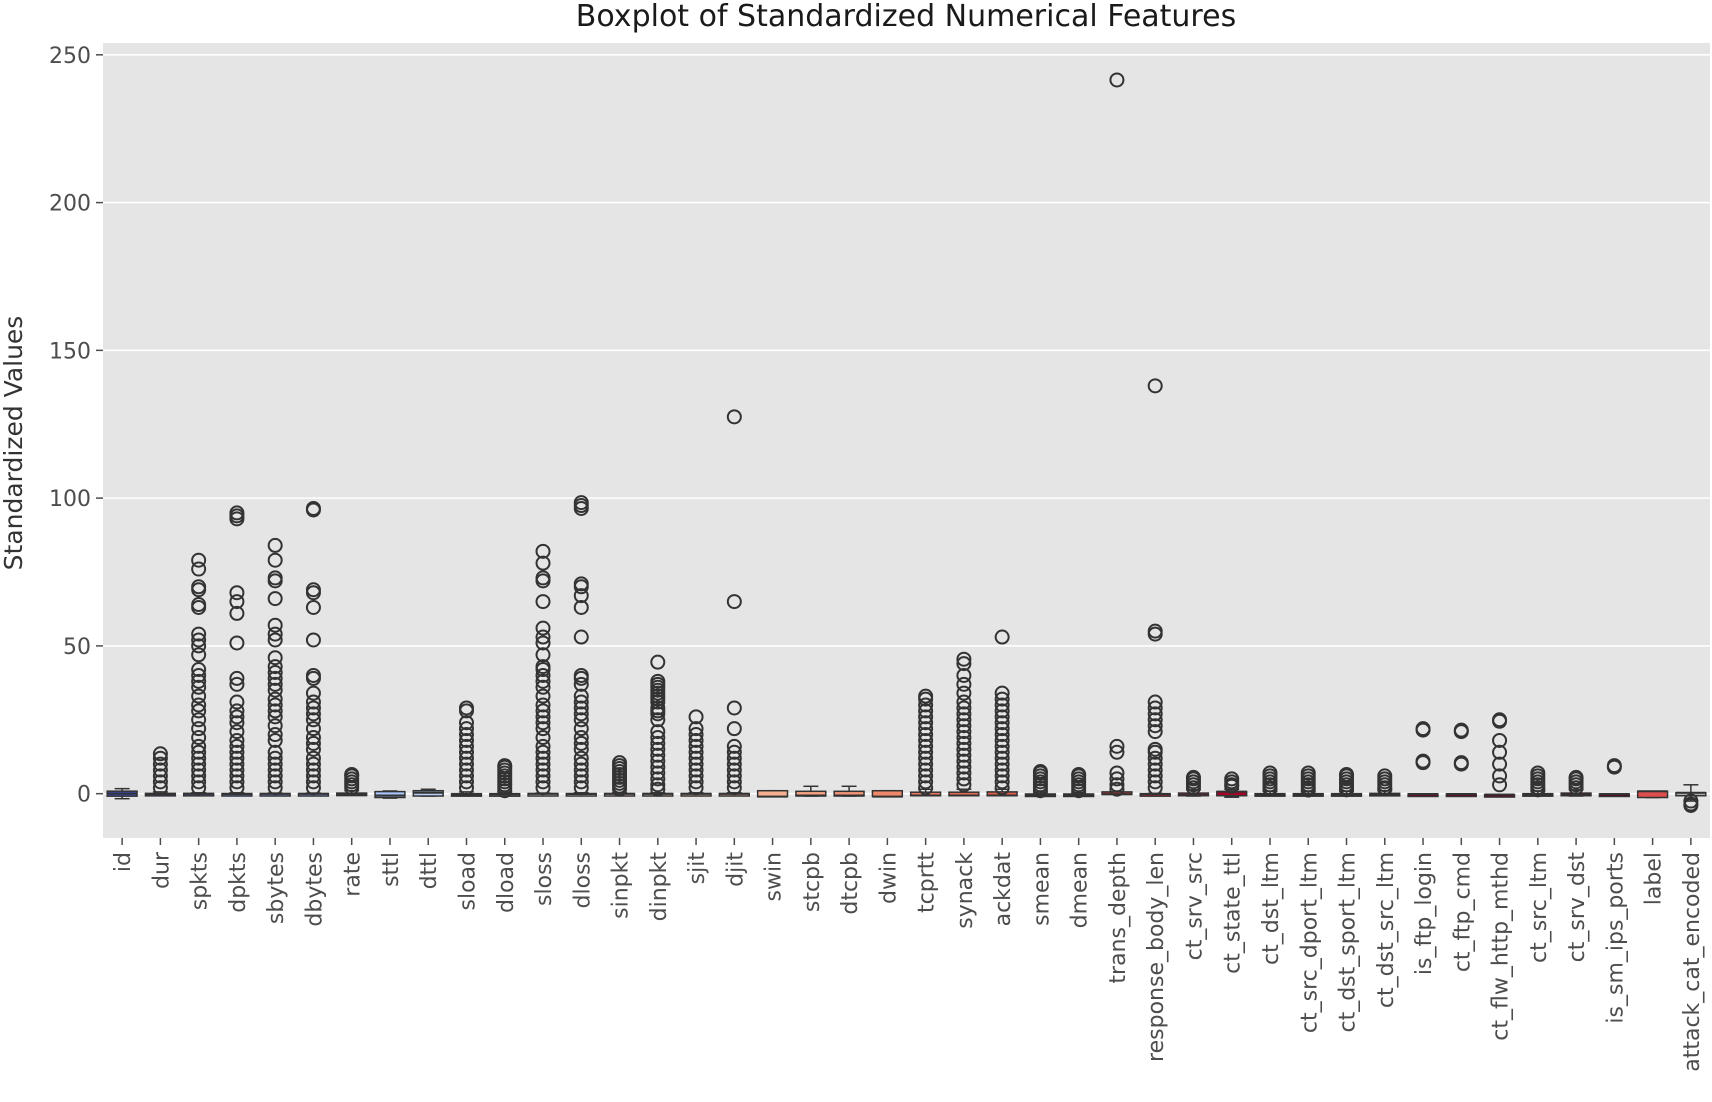 The width and height of the screenshot is (1712, 1102). What do you see at coordinates (1079, 782) in the screenshot?
I see `box-dmean` at bounding box center [1079, 782].